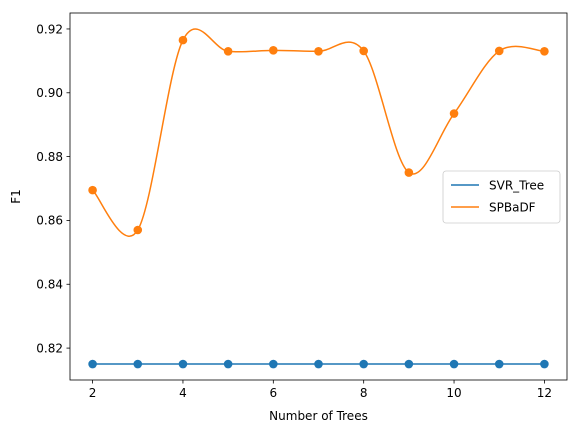  What do you see at coordinates (49, 221) in the screenshot?
I see `y-tick-label: 0.86` at bounding box center [49, 221].